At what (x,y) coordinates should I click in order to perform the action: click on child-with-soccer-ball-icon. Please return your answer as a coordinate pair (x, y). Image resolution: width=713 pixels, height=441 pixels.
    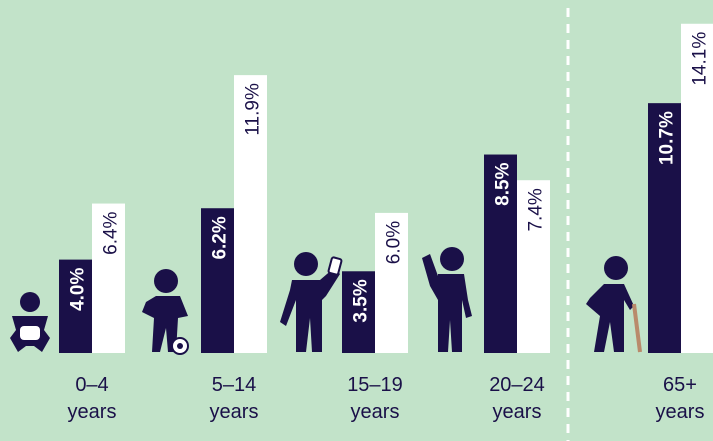
    Looking at the image, I should click on (165, 312).